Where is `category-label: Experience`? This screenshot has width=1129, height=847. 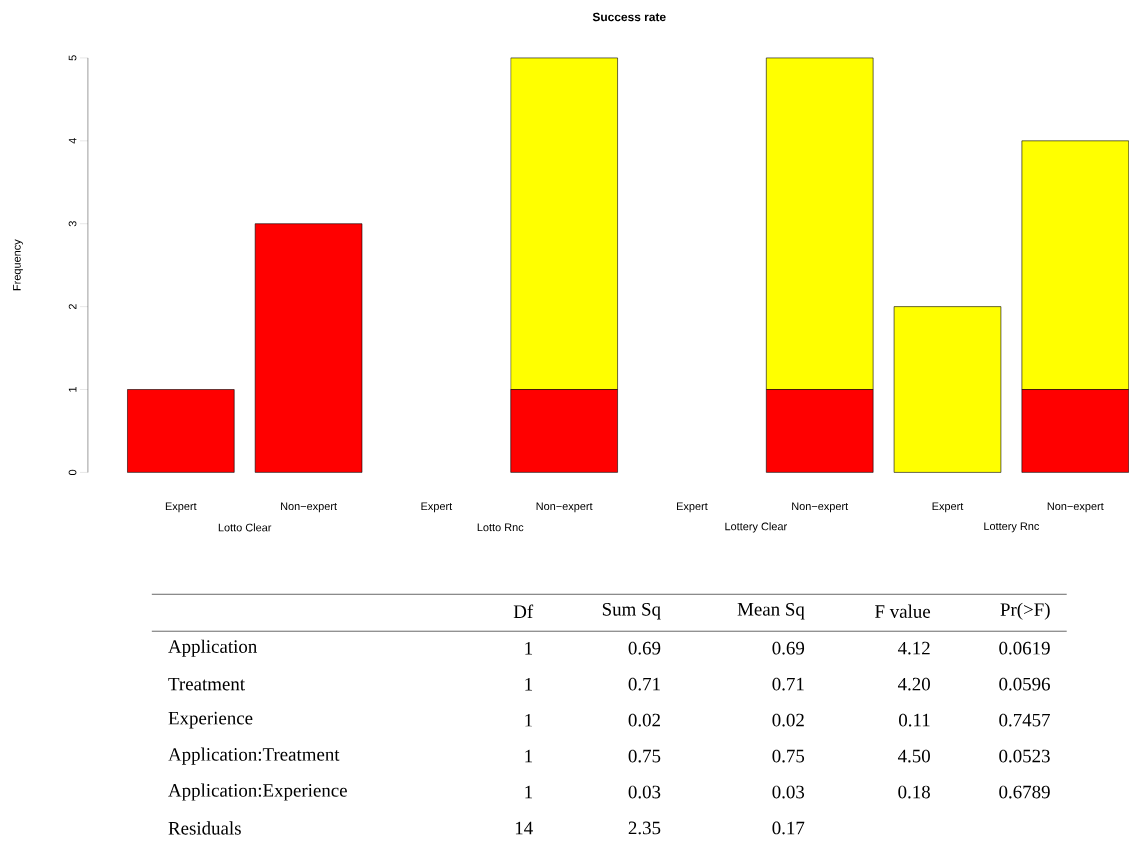 category-label: Experience is located at coordinates (210, 720).